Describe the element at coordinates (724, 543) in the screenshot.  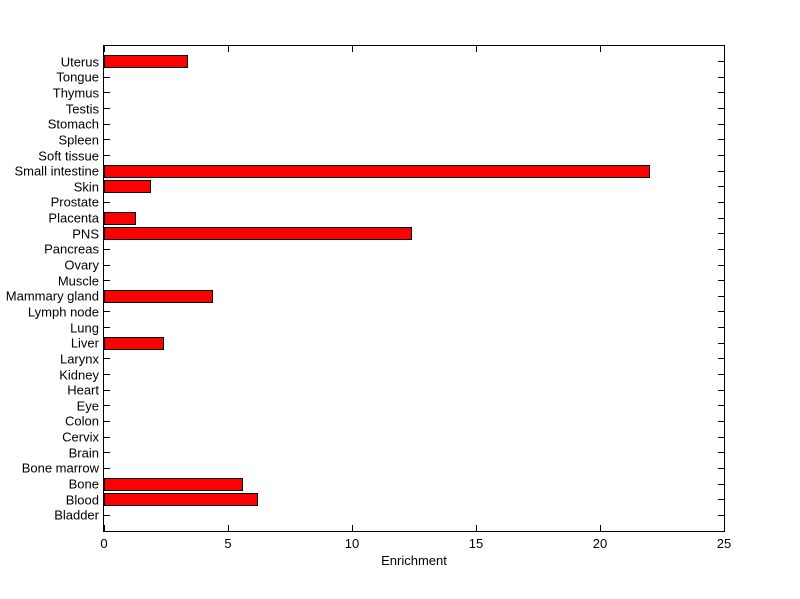
I see `x-tick-label: 25` at that location.